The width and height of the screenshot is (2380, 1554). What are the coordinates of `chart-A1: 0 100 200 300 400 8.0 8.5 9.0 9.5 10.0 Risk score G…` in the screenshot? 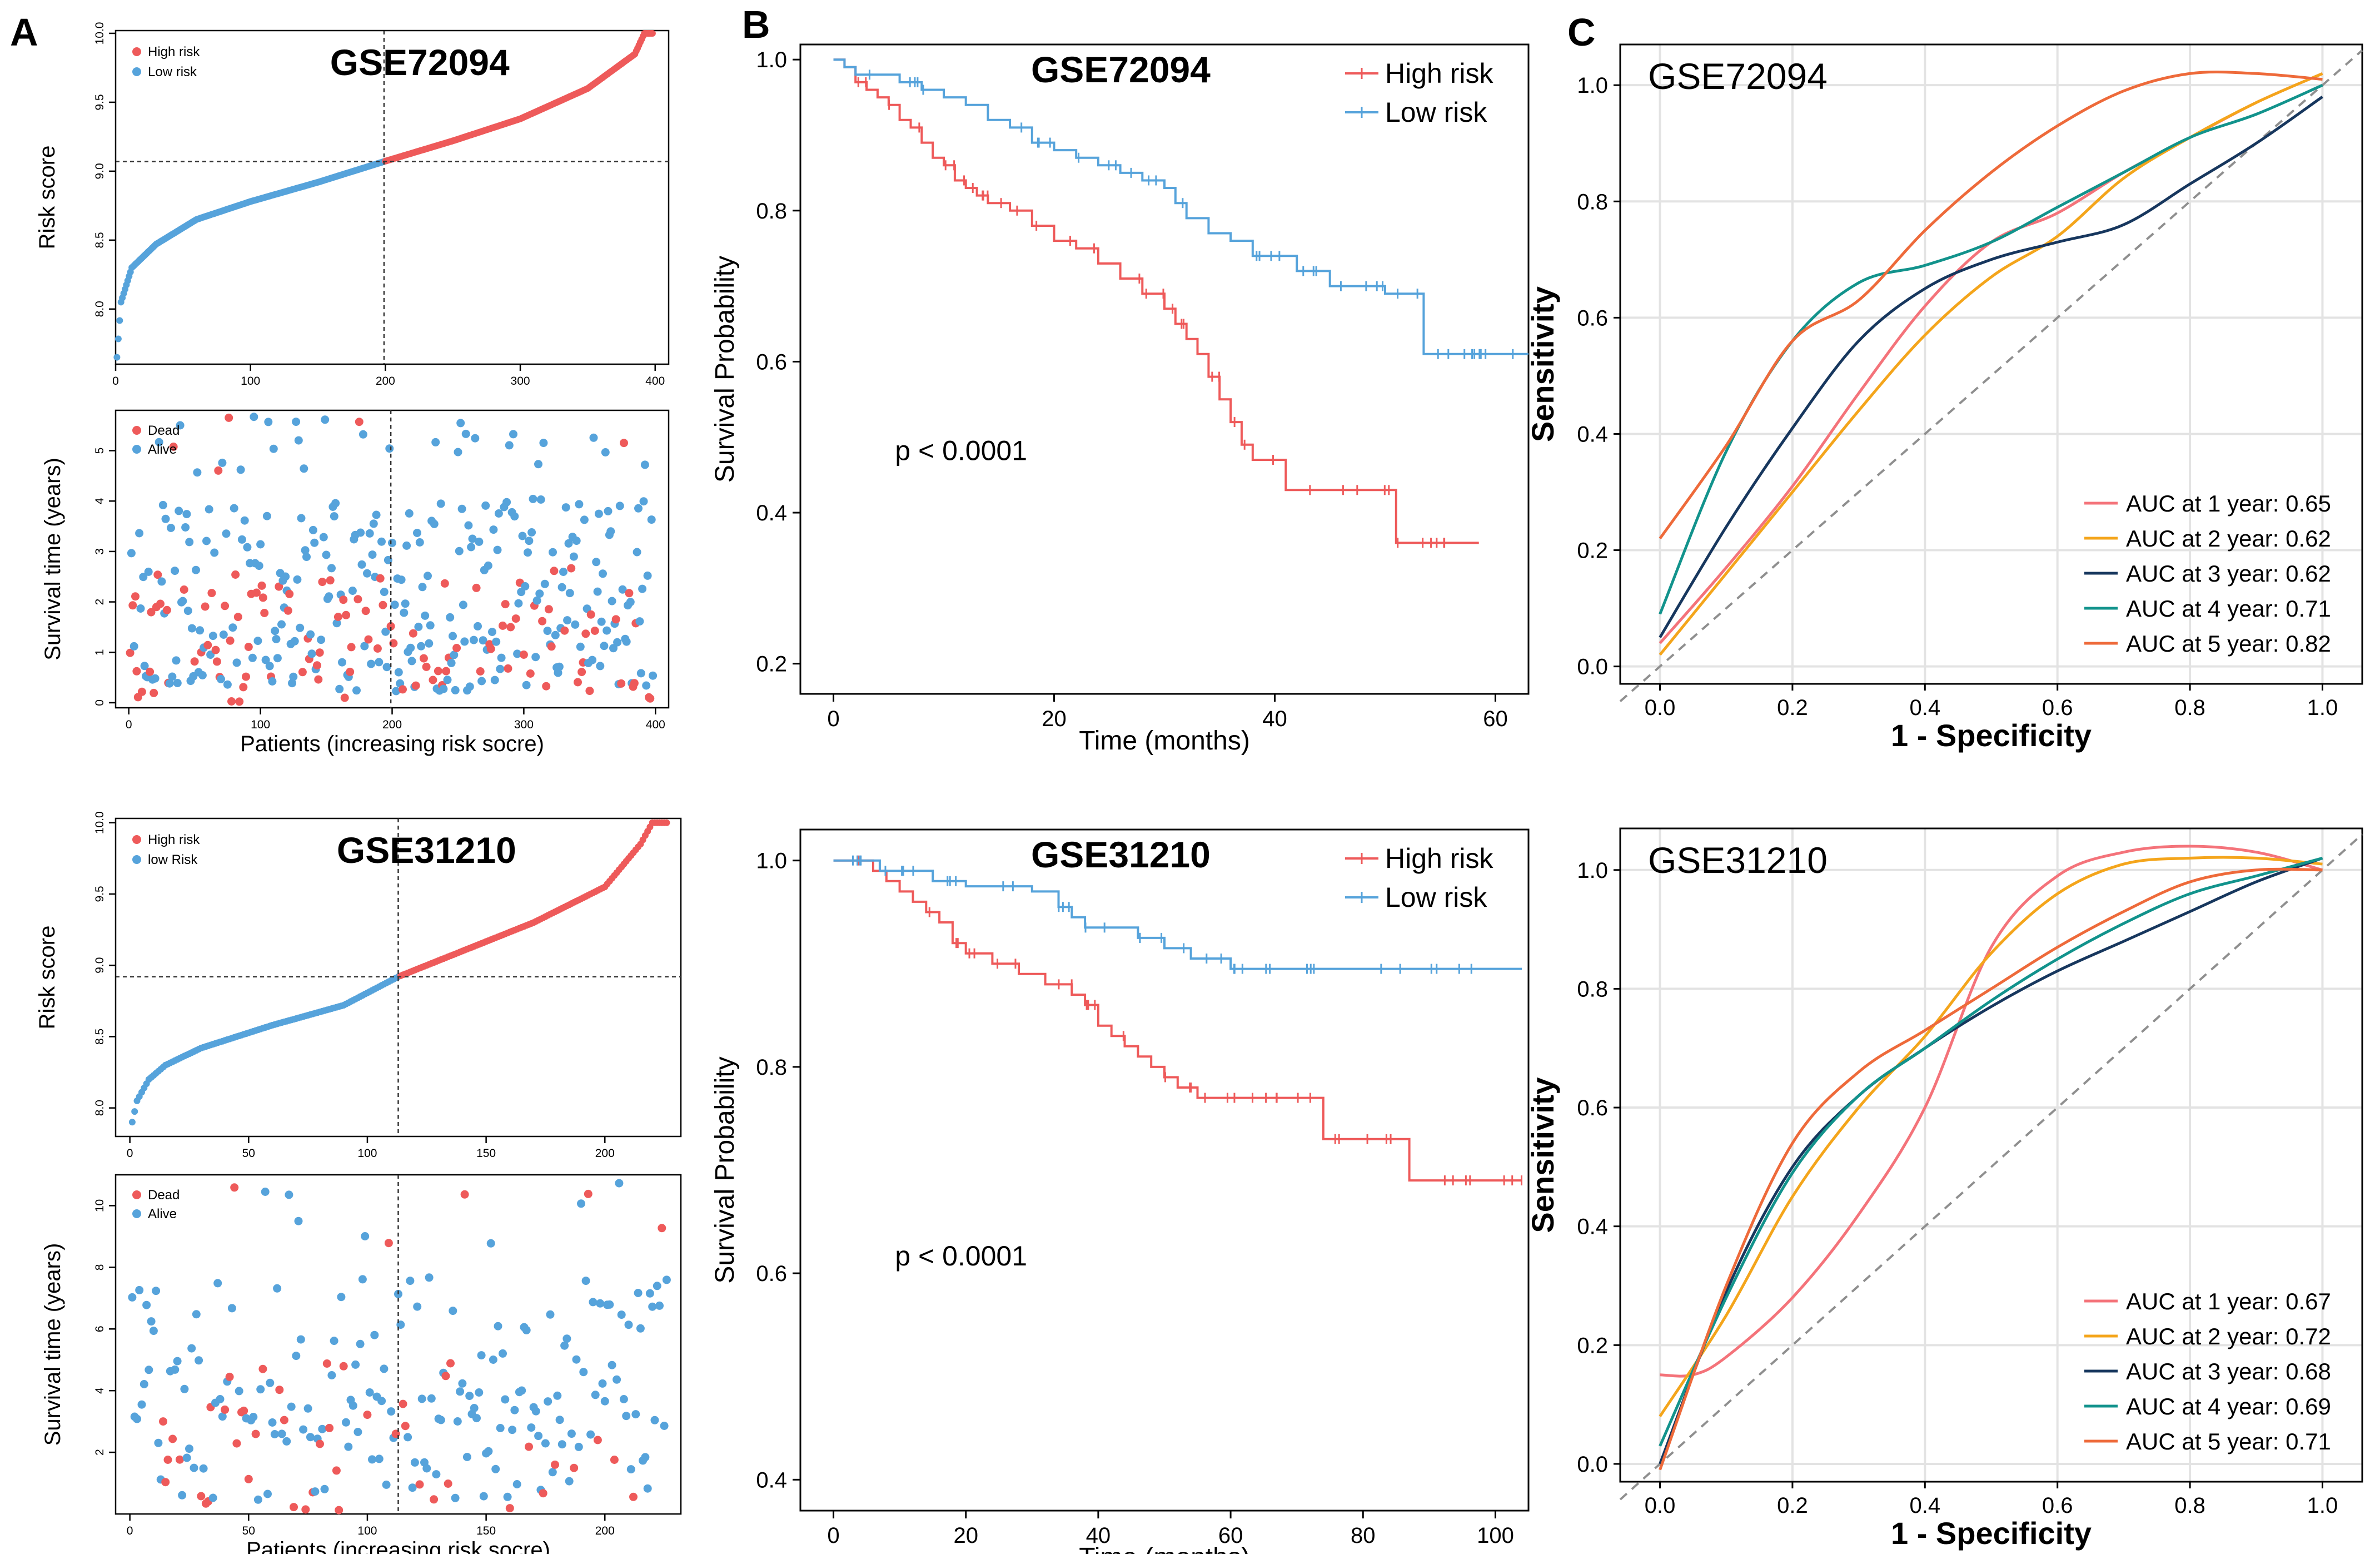 It's located at (352, 205).